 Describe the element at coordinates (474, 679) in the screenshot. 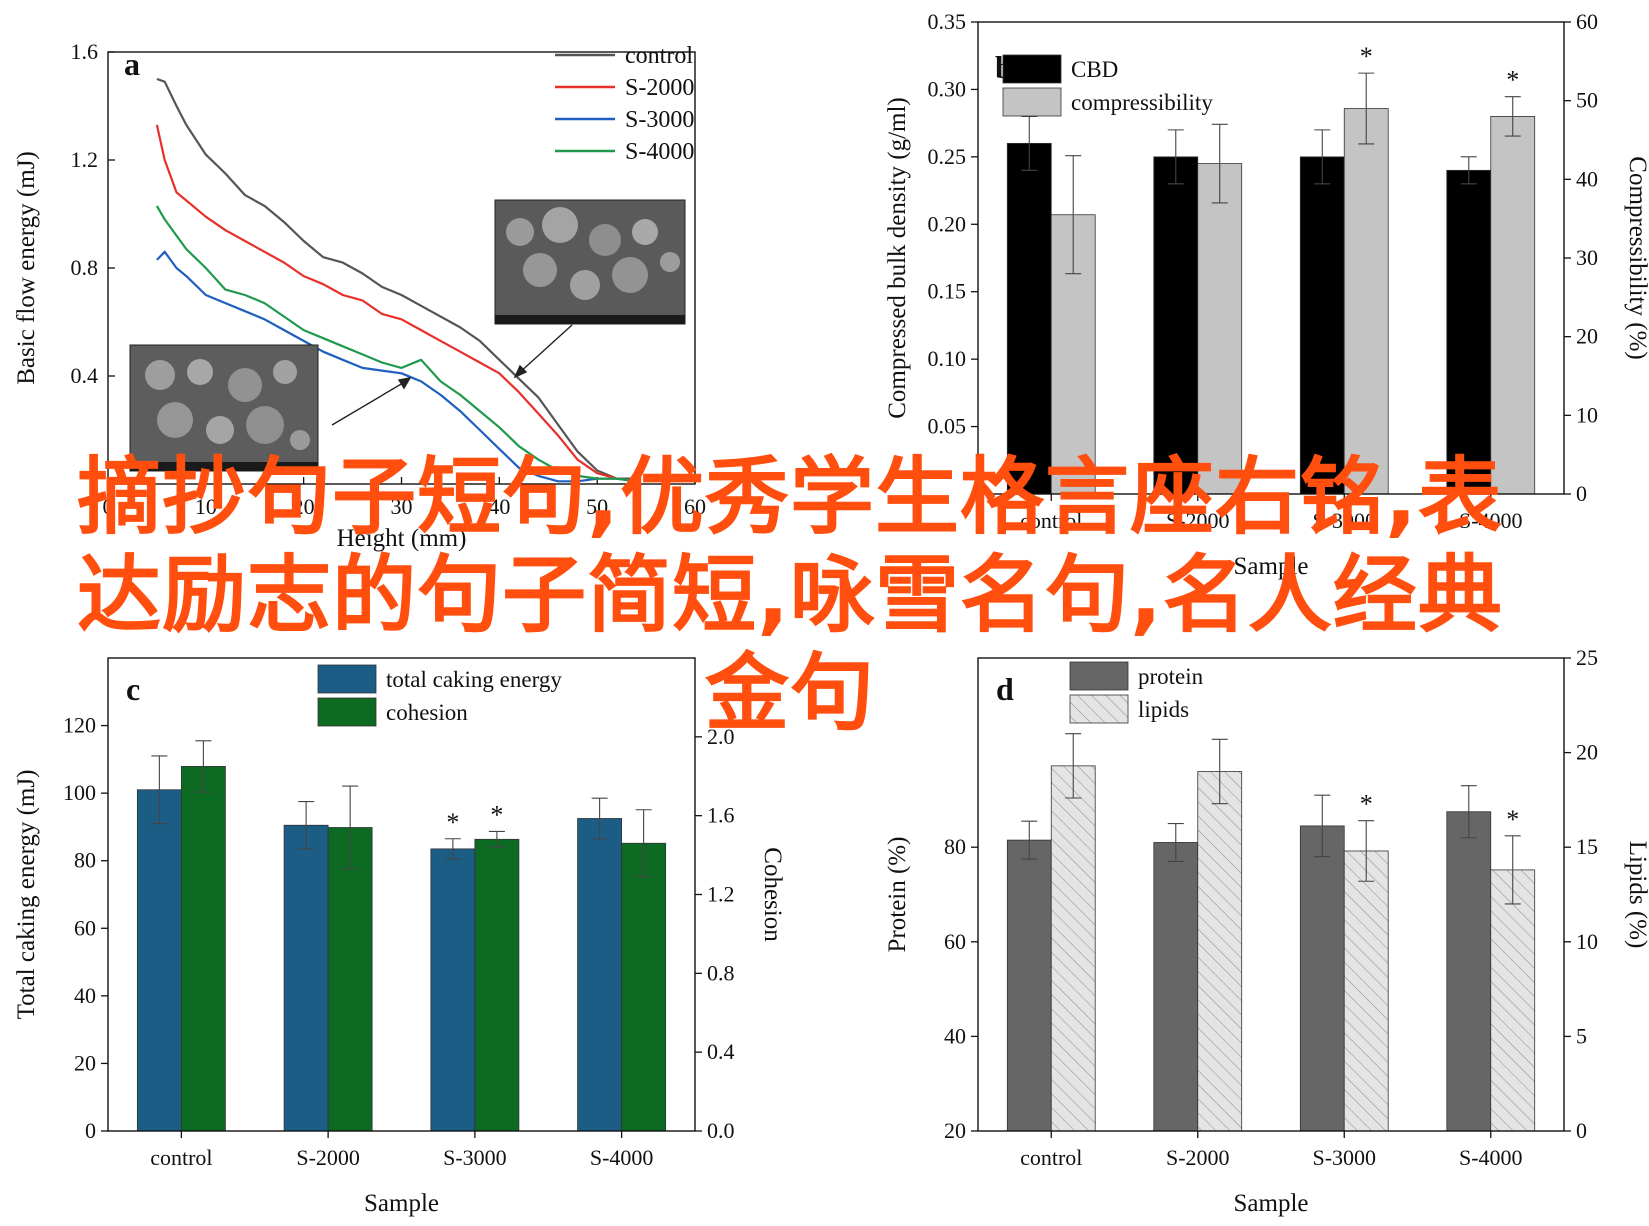

I see `legend-label: total caking energy` at that location.